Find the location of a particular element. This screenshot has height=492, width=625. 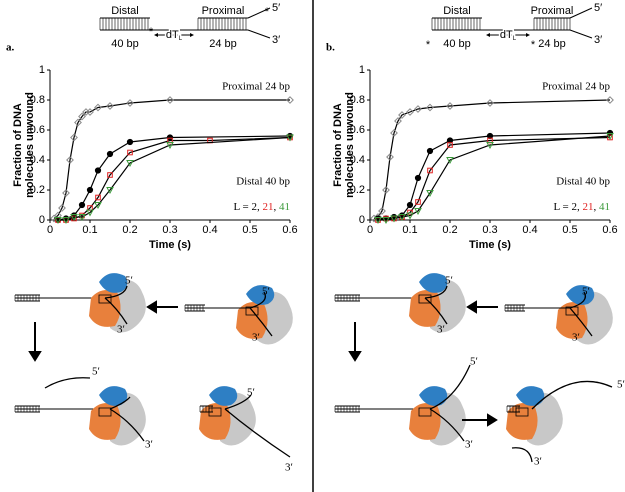

x-tick-label: 0.2 is located at coordinates (449, 230).